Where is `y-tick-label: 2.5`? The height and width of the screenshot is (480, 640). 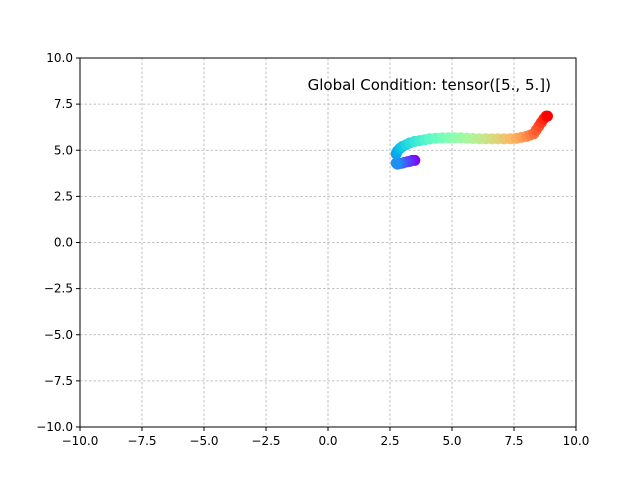
y-tick-label: 2.5 is located at coordinates (63, 196).